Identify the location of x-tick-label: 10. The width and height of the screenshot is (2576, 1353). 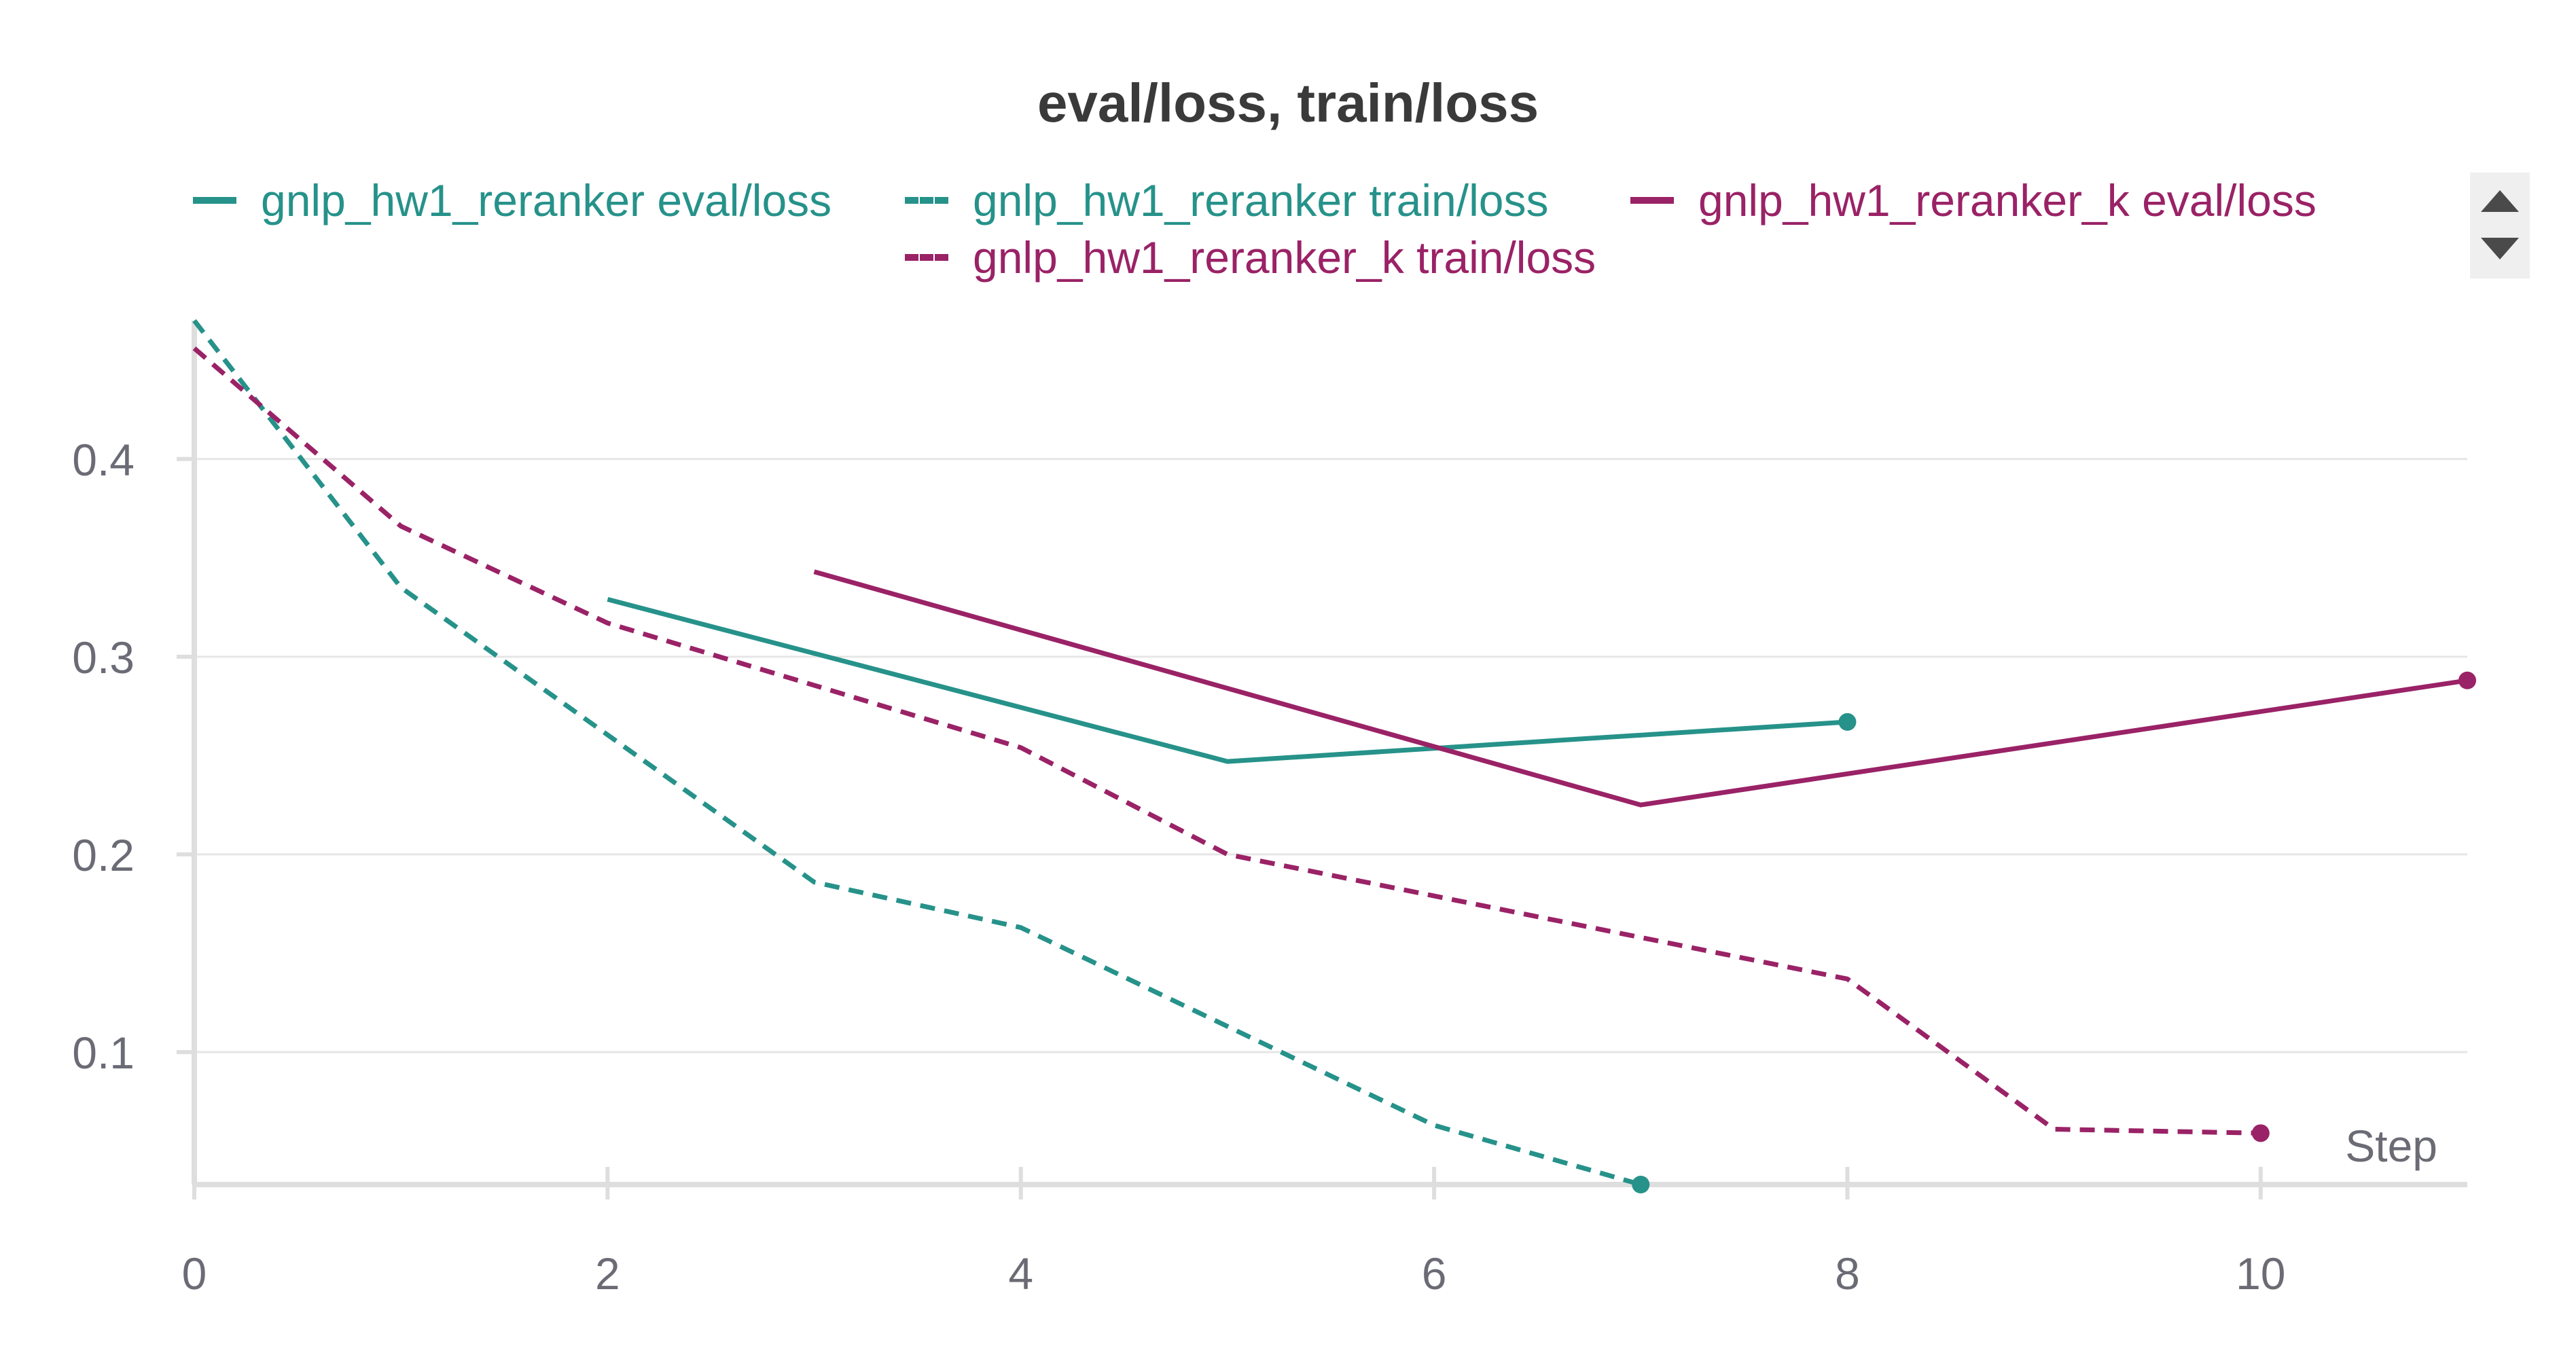
(2261, 1273).